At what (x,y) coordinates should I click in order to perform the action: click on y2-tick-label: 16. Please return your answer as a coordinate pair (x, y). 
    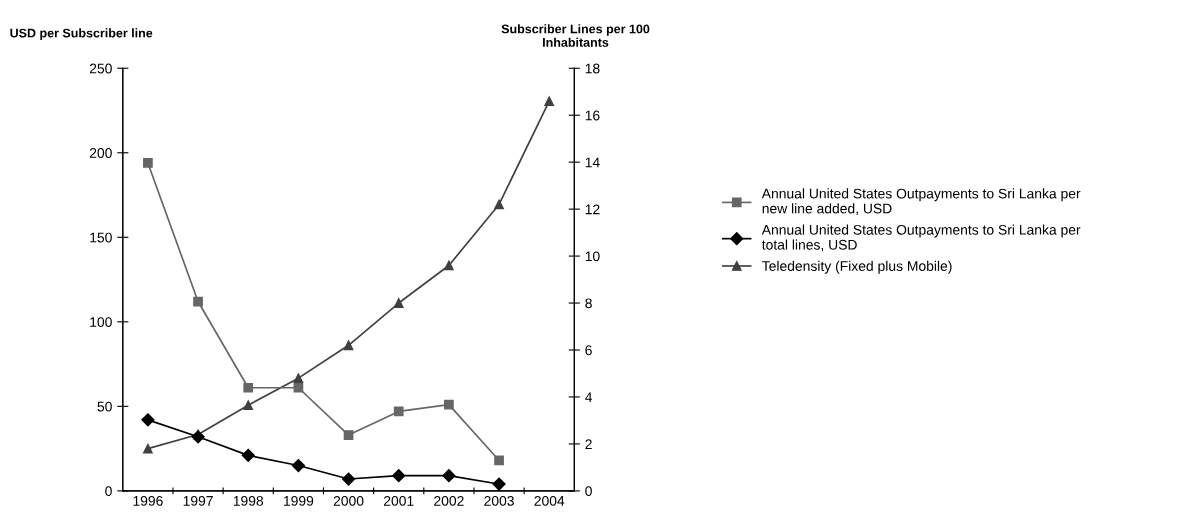
    Looking at the image, I should click on (592, 115).